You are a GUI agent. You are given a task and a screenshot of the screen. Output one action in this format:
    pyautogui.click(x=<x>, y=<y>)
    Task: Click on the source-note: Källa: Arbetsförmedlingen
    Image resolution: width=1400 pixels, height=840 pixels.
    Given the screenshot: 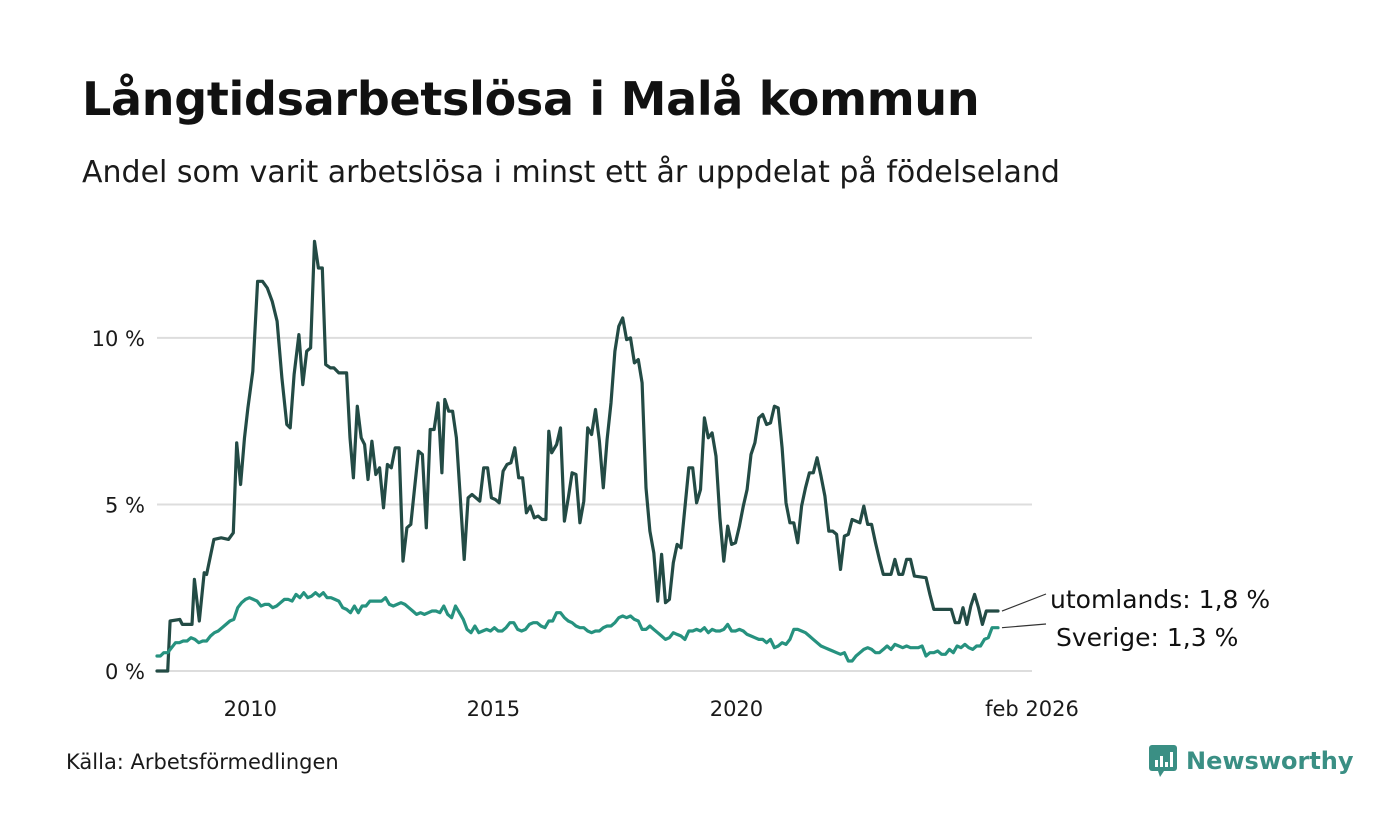 What is the action you would take?
    pyautogui.click(x=202, y=762)
    